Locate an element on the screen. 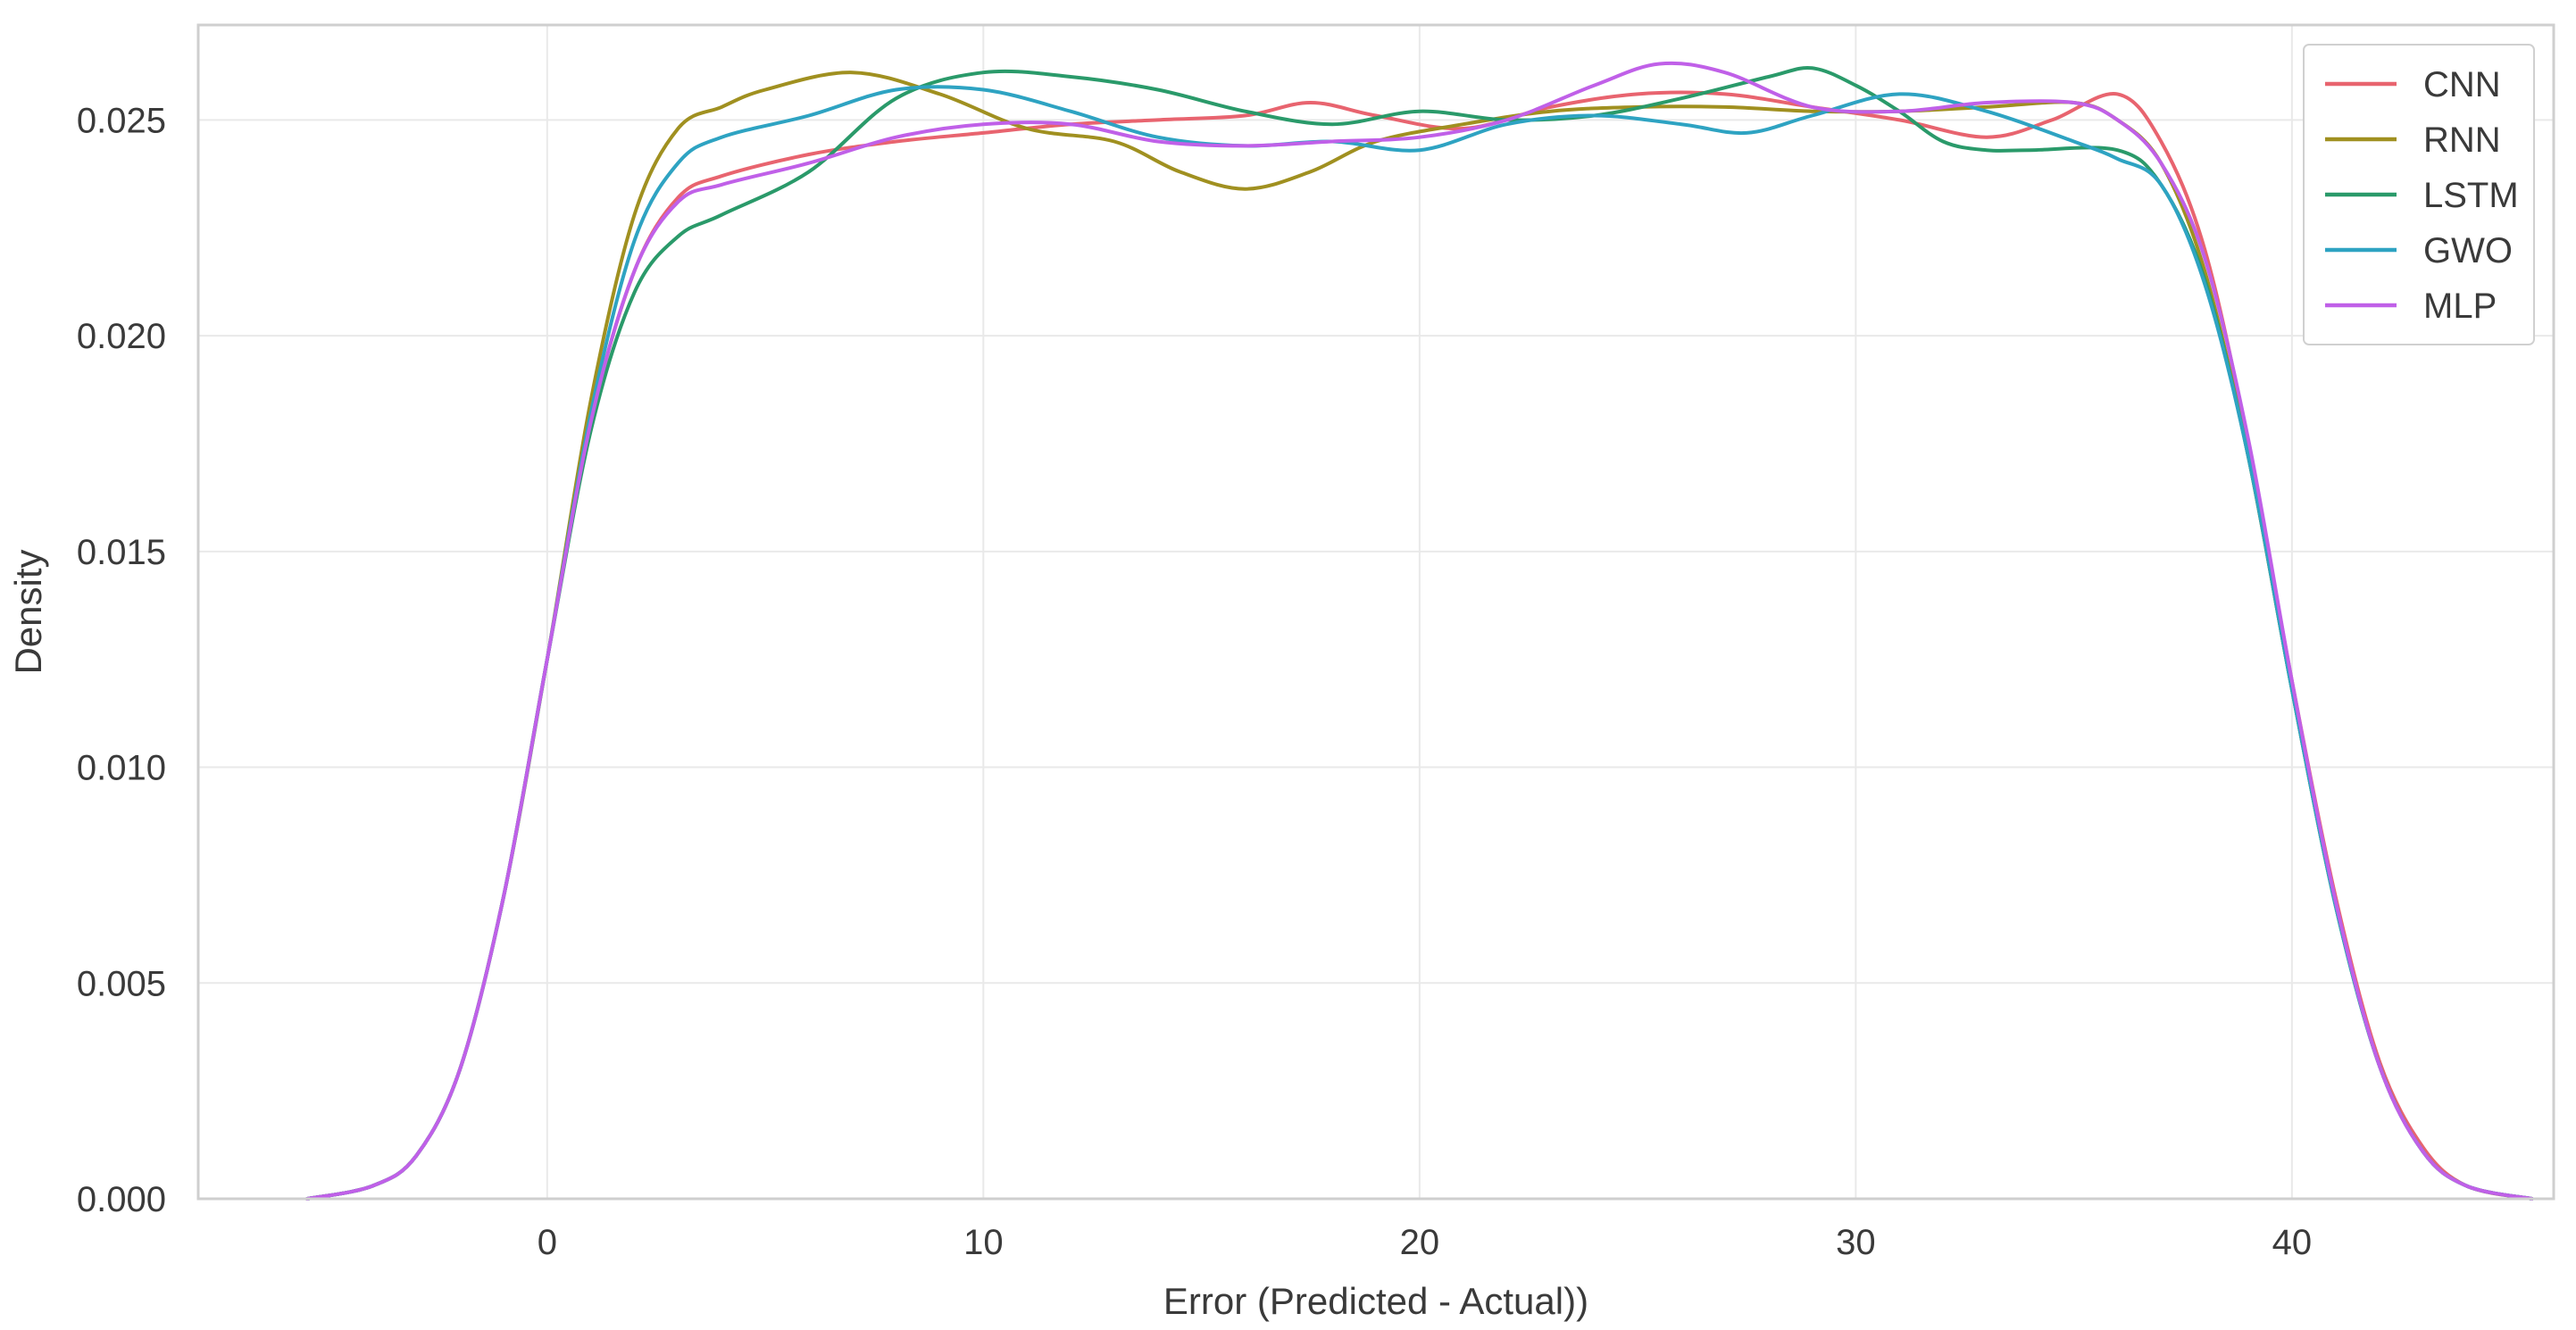 The image size is (2576, 1330). legend-label: LSTM is located at coordinates (2471, 196).